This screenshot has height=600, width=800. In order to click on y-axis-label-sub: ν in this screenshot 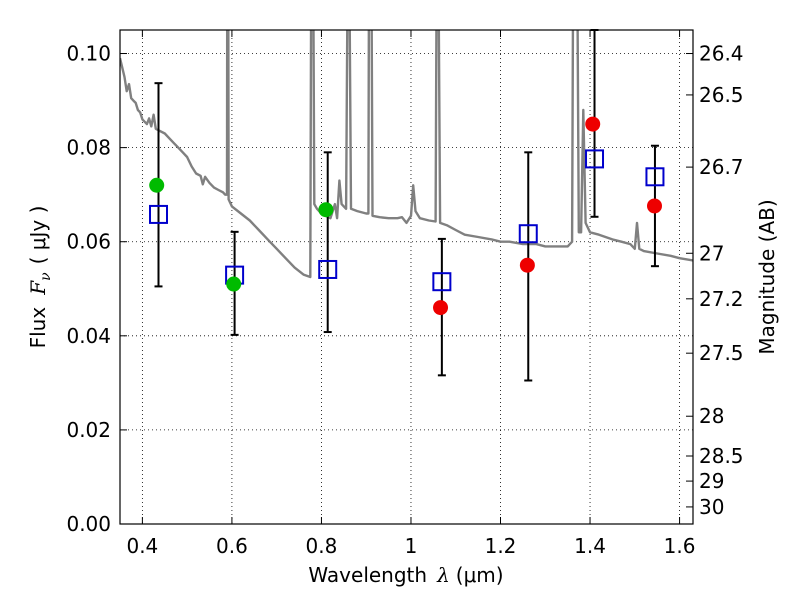, I will do `click(46, 276)`.